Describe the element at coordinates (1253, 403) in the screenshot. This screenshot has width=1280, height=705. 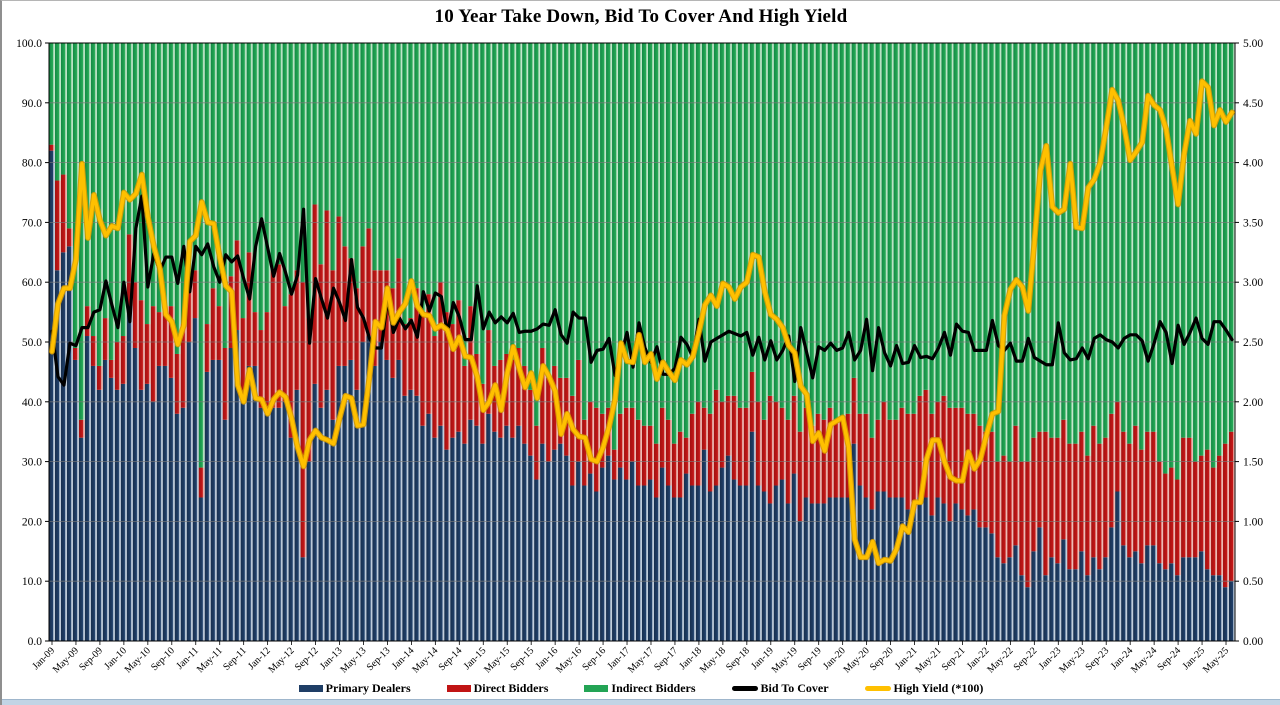
I see `y-axis-tick-label: 2.00` at that location.